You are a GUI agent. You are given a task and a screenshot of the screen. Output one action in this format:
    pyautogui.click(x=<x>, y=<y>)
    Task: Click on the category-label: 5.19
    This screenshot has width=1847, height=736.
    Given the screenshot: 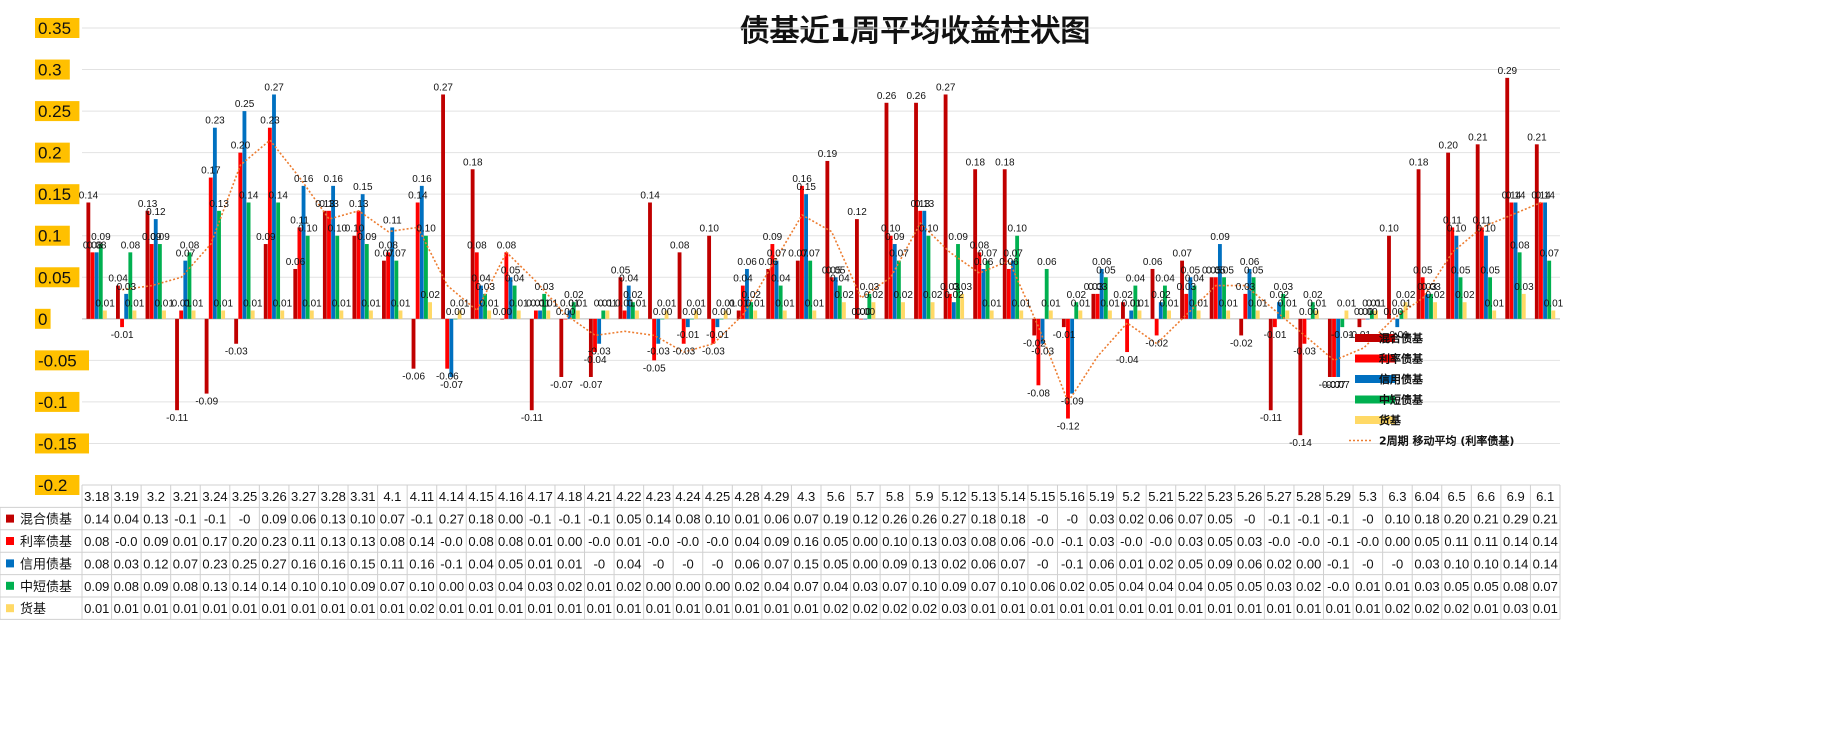 What is the action you would take?
    pyautogui.click(x=1101, y=496)
    